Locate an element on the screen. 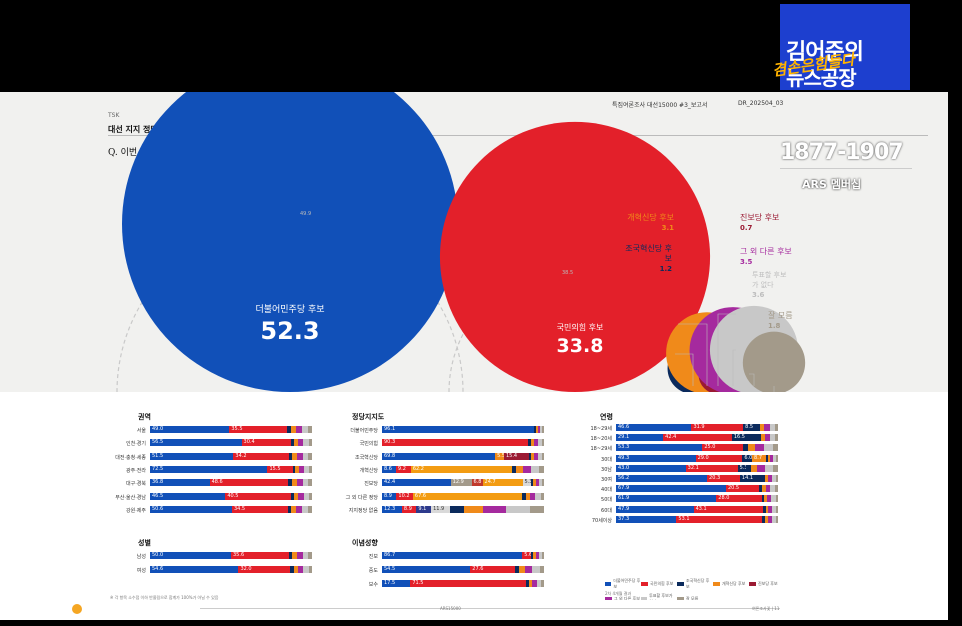 Image resolution: width=962 pixels, height=626 pixels. bubble-ppp is located at coordinates (575, 256).